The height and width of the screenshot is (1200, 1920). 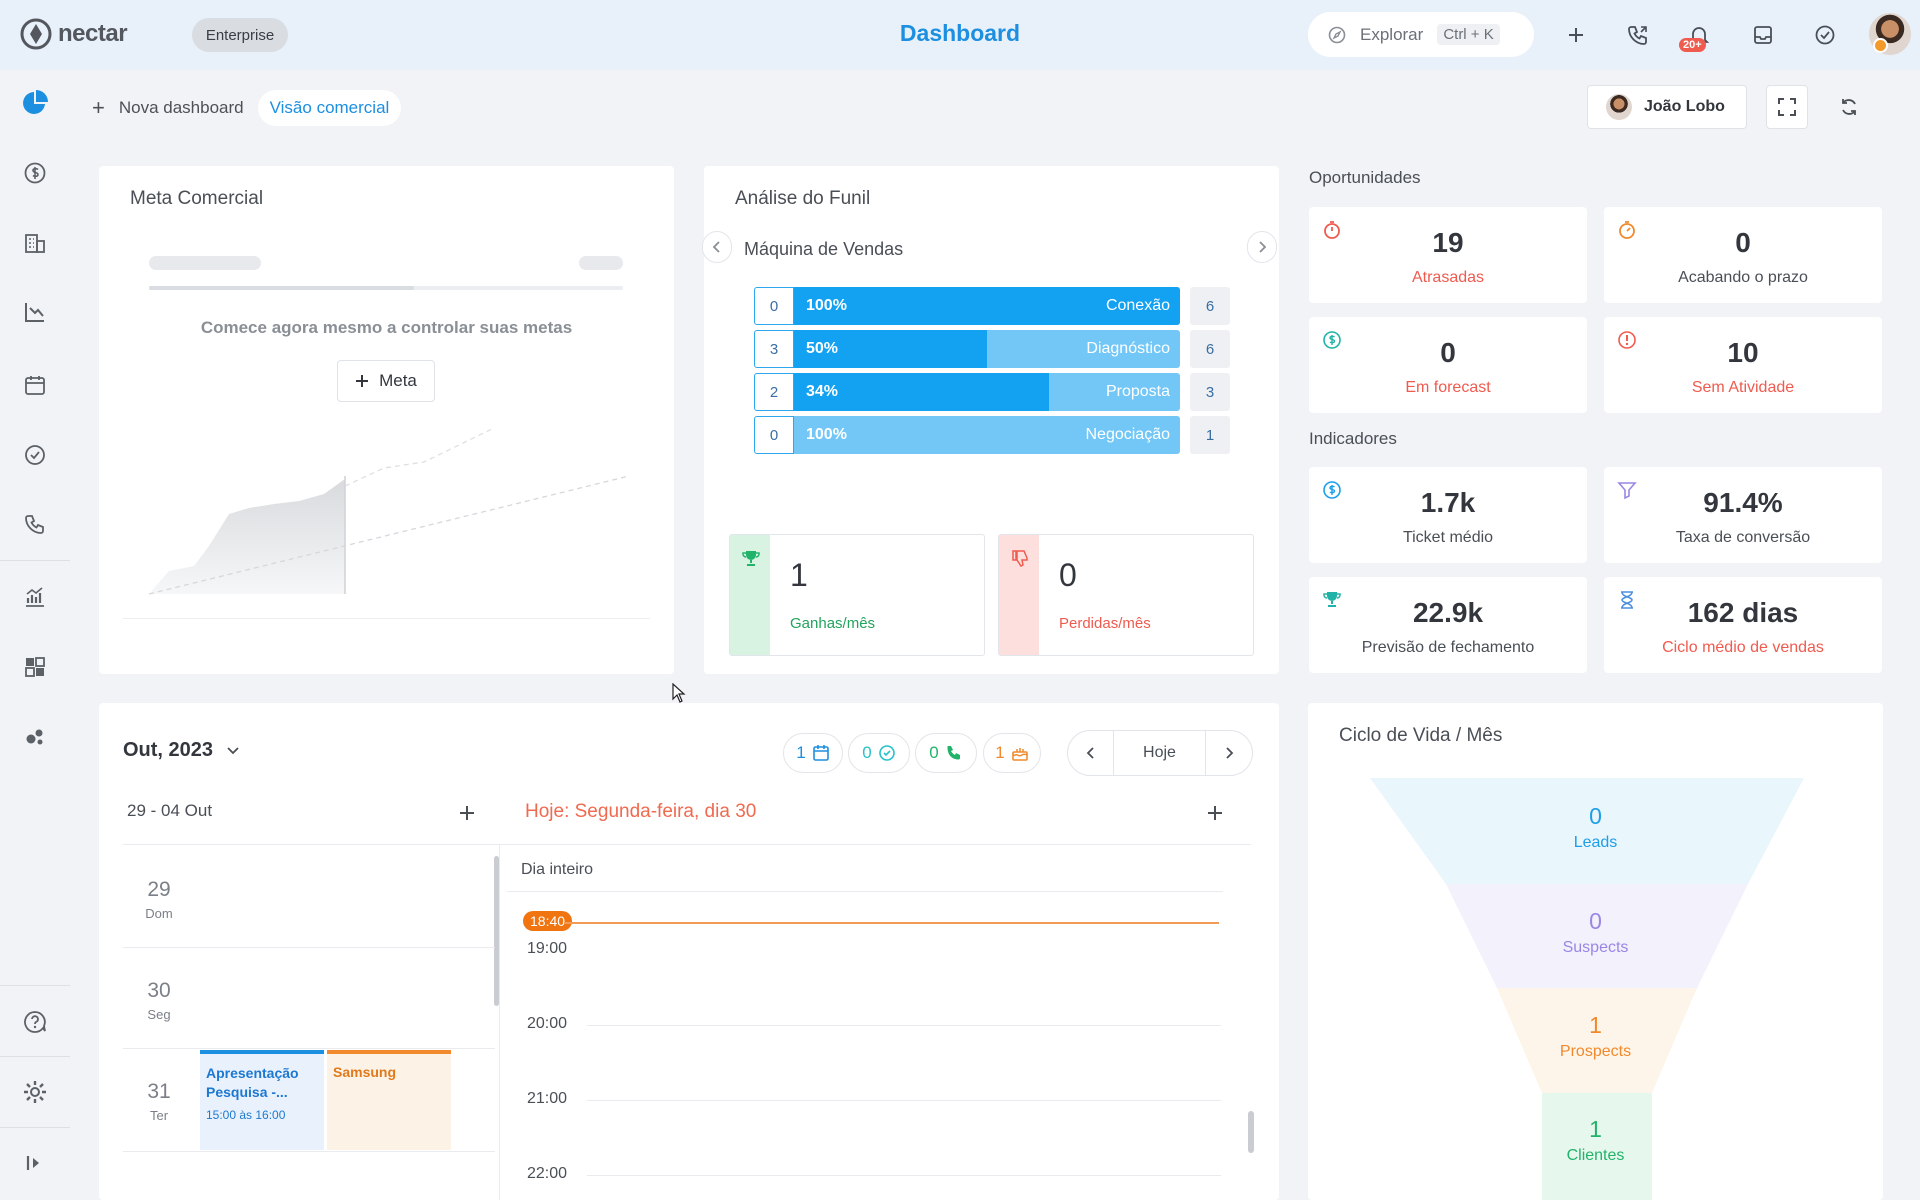 I want to click on lost-card: 0 Perdidas/mês, so click(x=1126, y=595).